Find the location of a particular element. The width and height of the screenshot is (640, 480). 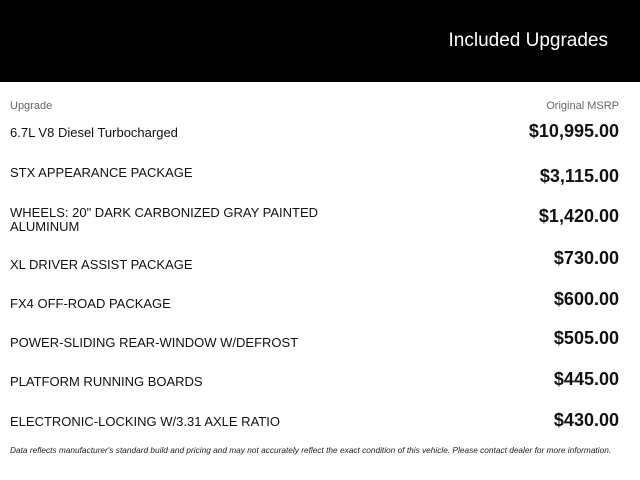

upgrade-name: STX APPEARANCE PACKAGE is located at coordinates (101, 172).